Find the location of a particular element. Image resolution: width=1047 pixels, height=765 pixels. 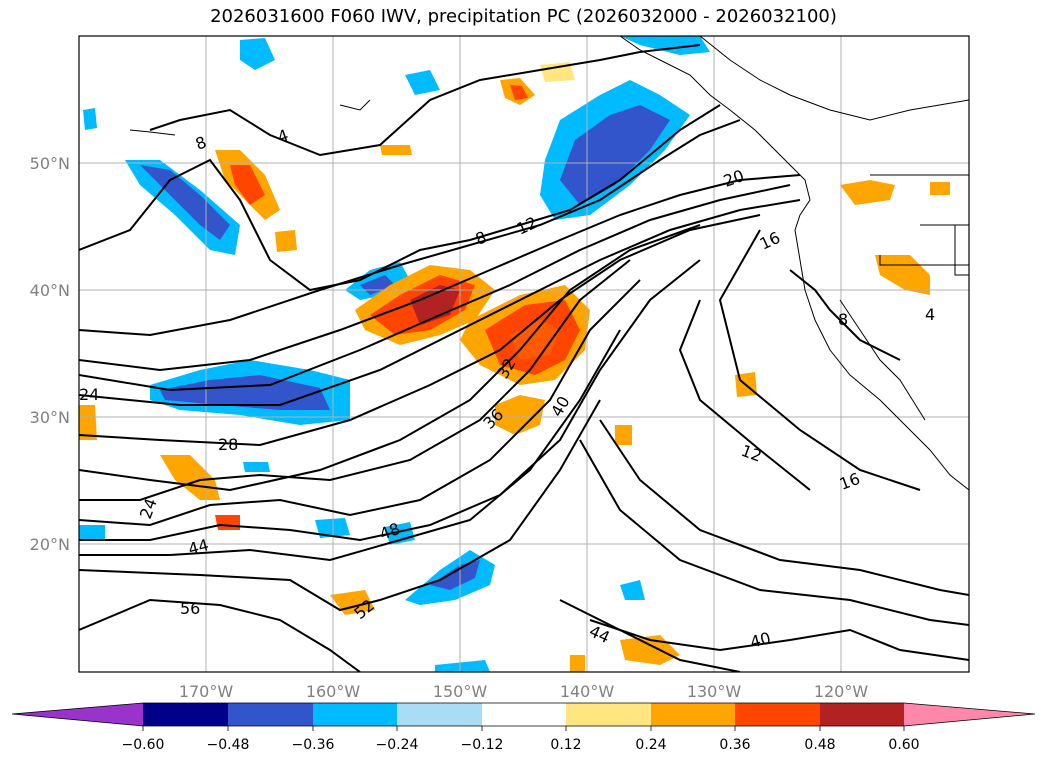

contour-label: 56 is located at coordinates (190, 608).